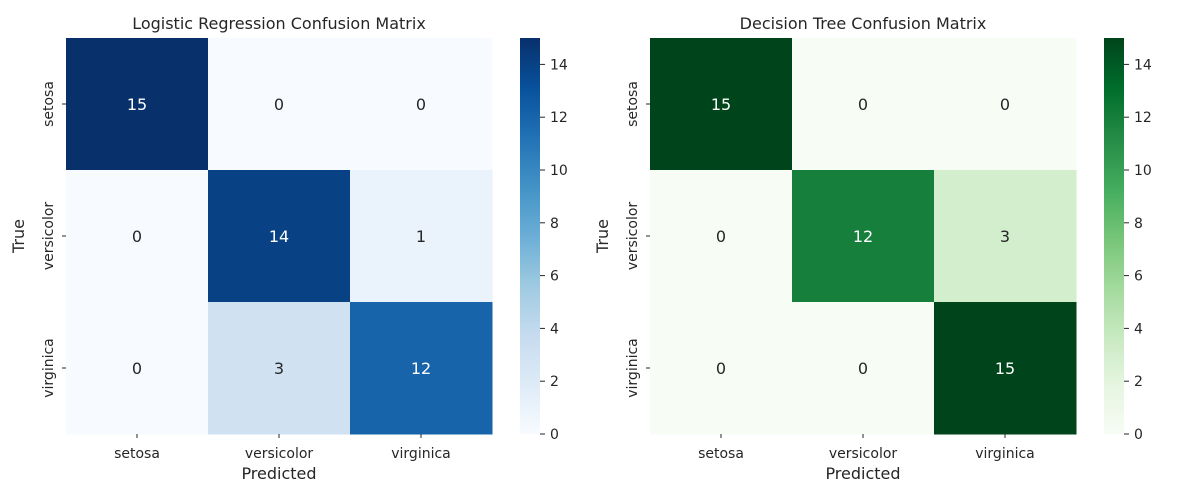 The width and height of the screenshot is (1200, 500). I want to click on chart-title: Logistic Regression Confusion Matrix, so click(279, 23).